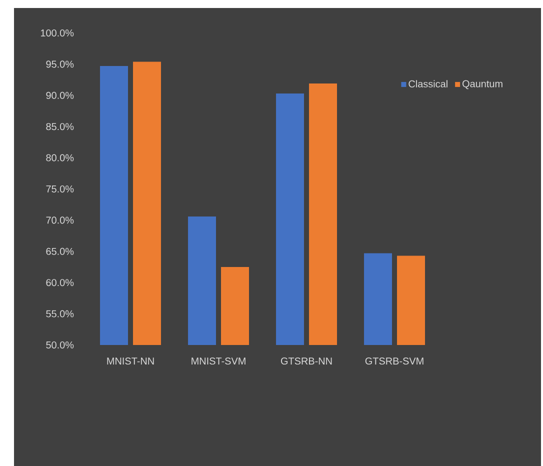 The height and width of the screenshot is (466, 543). I want to click on y-tick-label: 90.0%, so click(60, 95).